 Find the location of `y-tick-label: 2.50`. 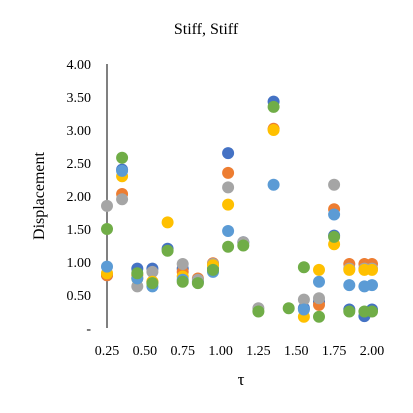

y-tick-label: 2.50 is located at coordinates (79, 164).